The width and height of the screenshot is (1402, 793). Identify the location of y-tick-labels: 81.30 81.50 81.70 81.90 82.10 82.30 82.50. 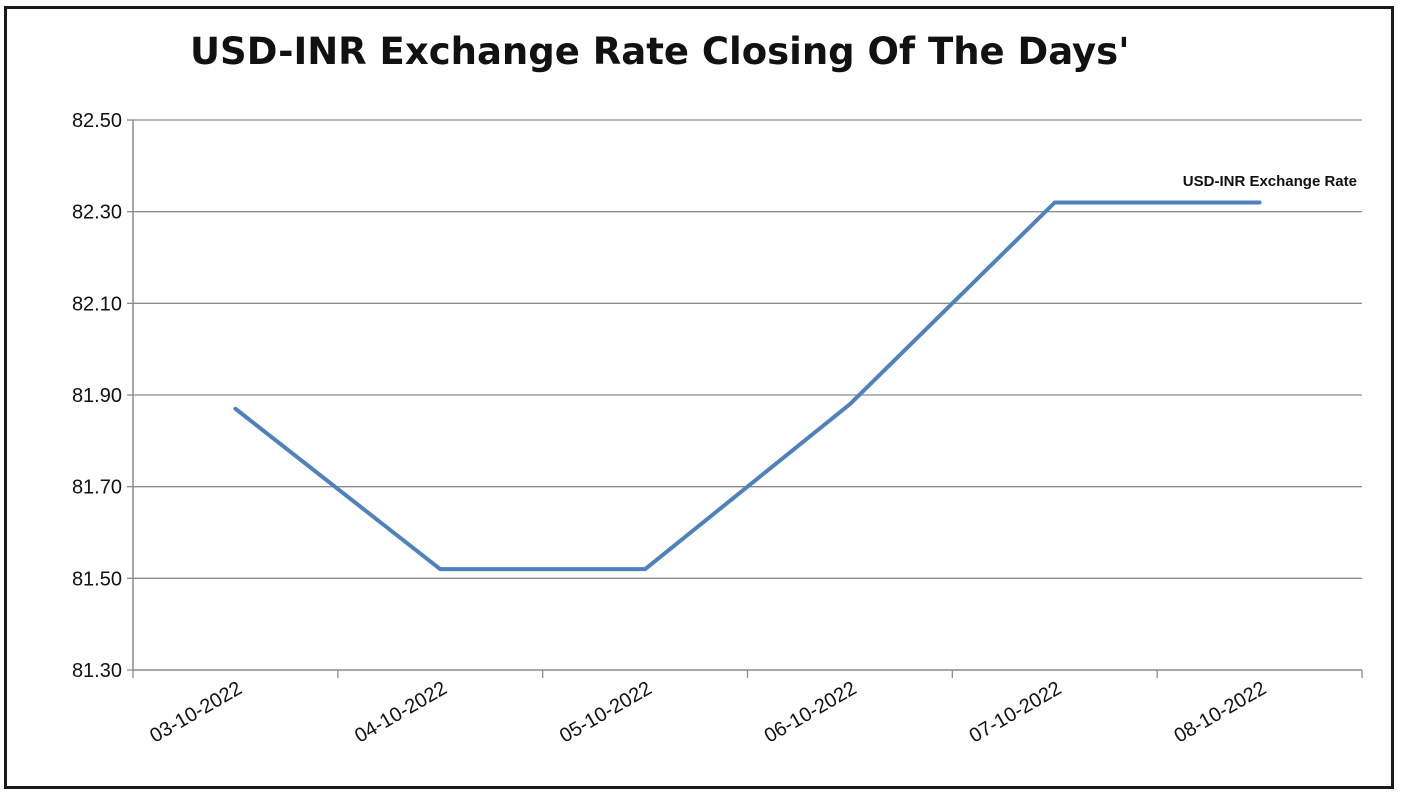
(97, 396).